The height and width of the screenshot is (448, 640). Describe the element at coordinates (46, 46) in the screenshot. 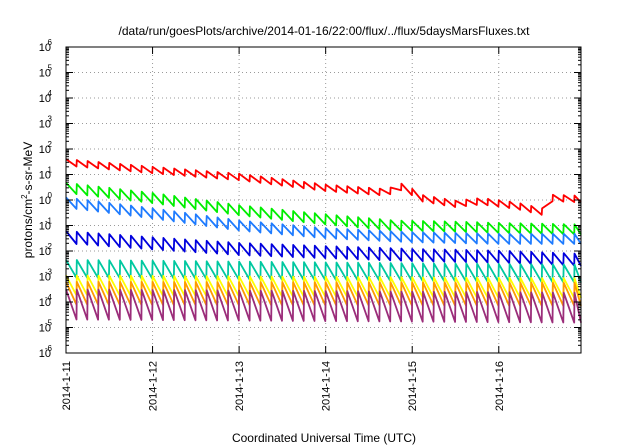

I see `y-tick-label: 106` at that location.